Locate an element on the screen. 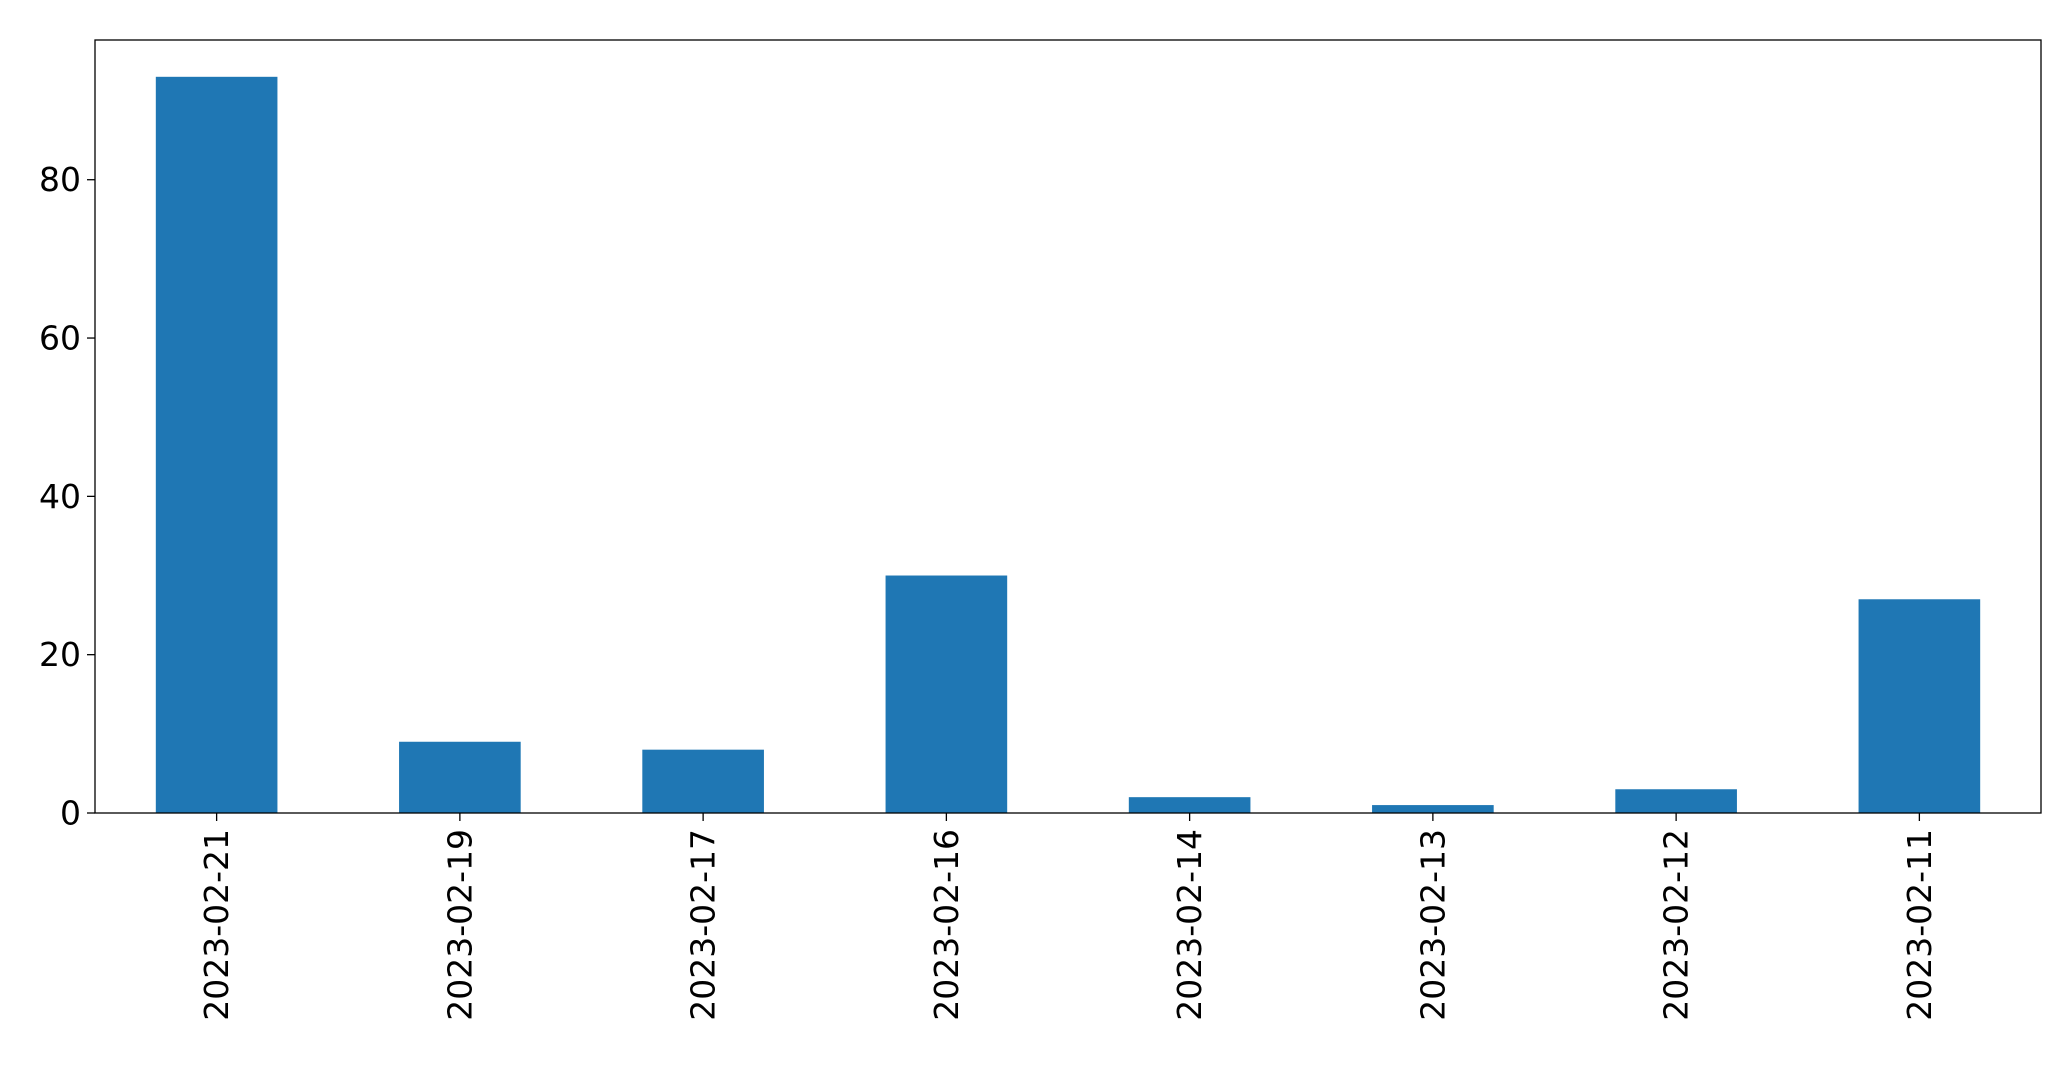 The image size is (2071, 1065). x-tick-label: 2023-02-13 is located at coordinates (1432, 925).